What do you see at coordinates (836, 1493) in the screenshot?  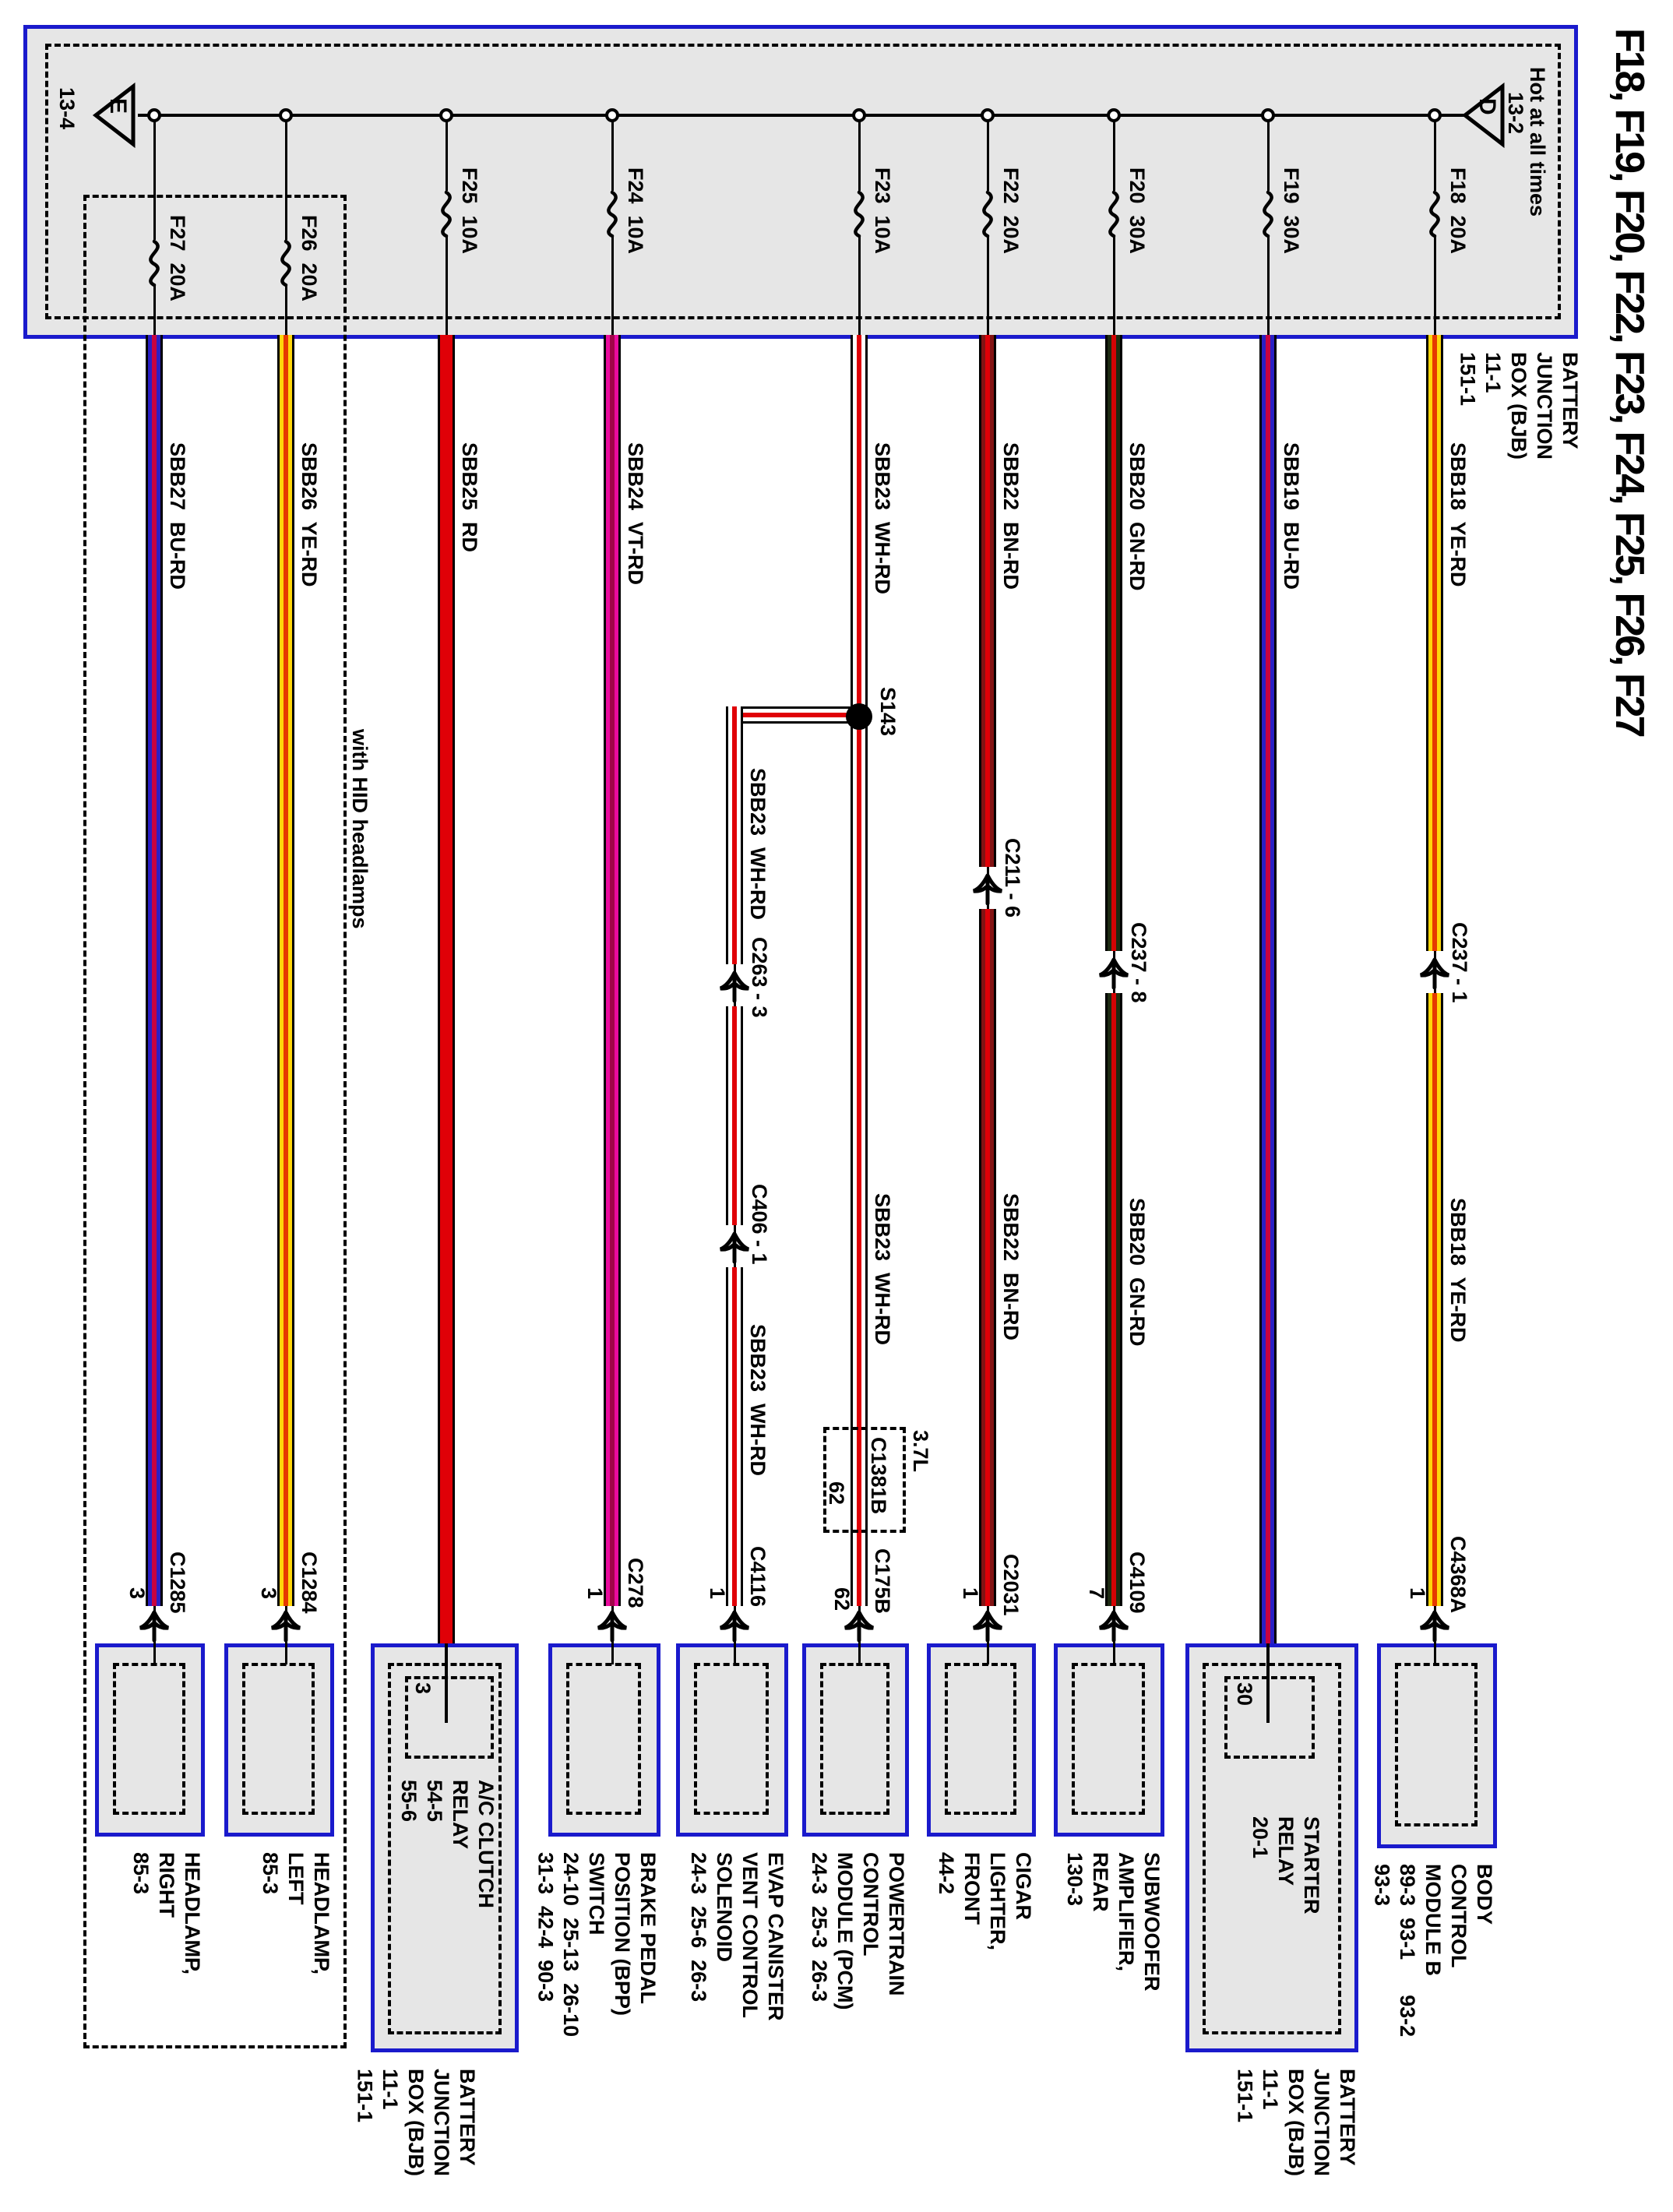 I see `alt-connector-pin: 62` at bounding box center [836, 1493].